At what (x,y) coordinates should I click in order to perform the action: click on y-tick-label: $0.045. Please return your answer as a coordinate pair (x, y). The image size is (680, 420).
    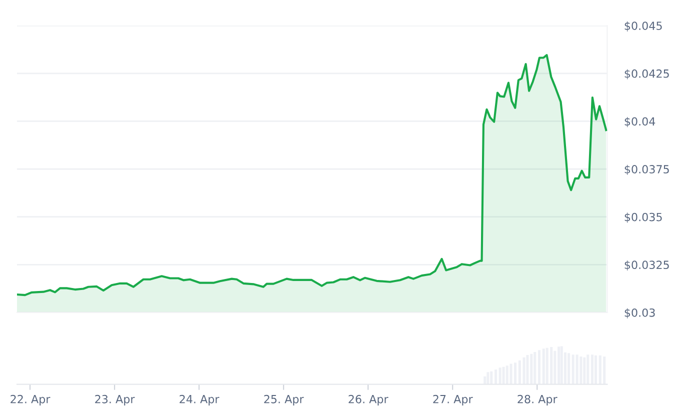
    Looking at the image, I should click on (643, 26).